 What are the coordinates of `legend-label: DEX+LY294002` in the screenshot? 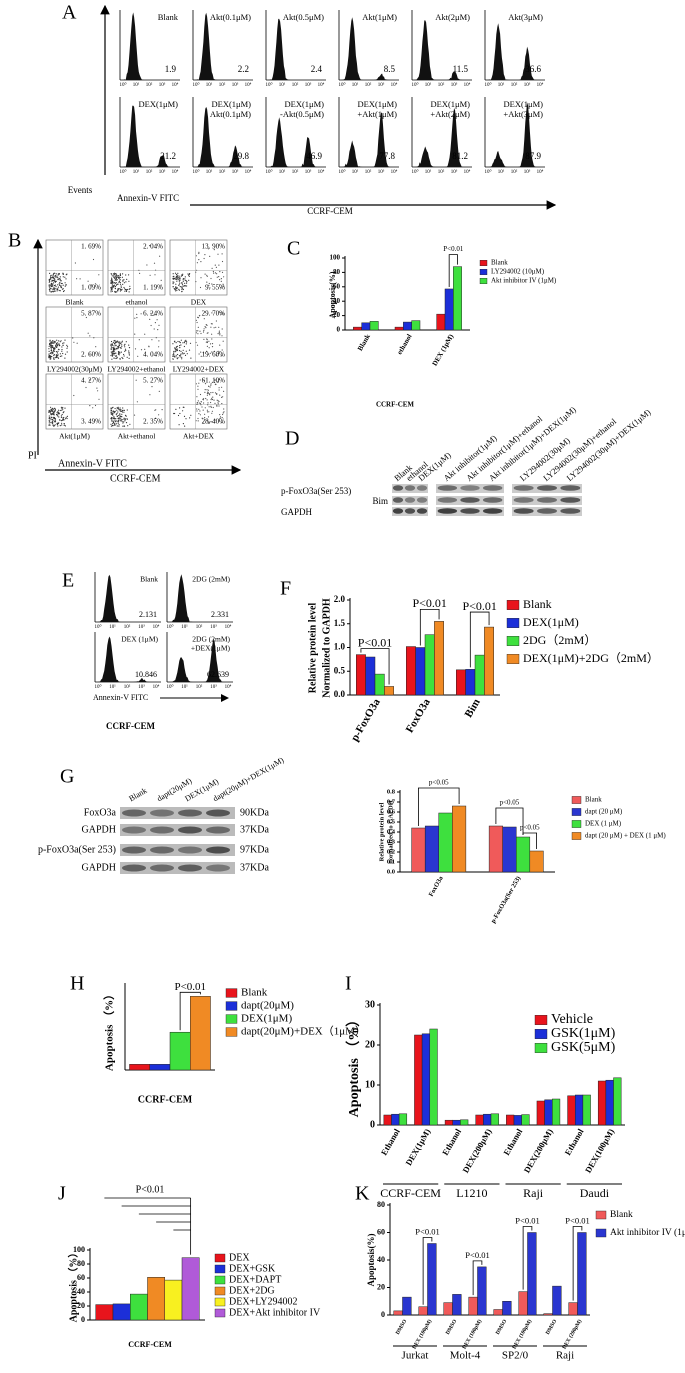 It's located at (263, 1301).